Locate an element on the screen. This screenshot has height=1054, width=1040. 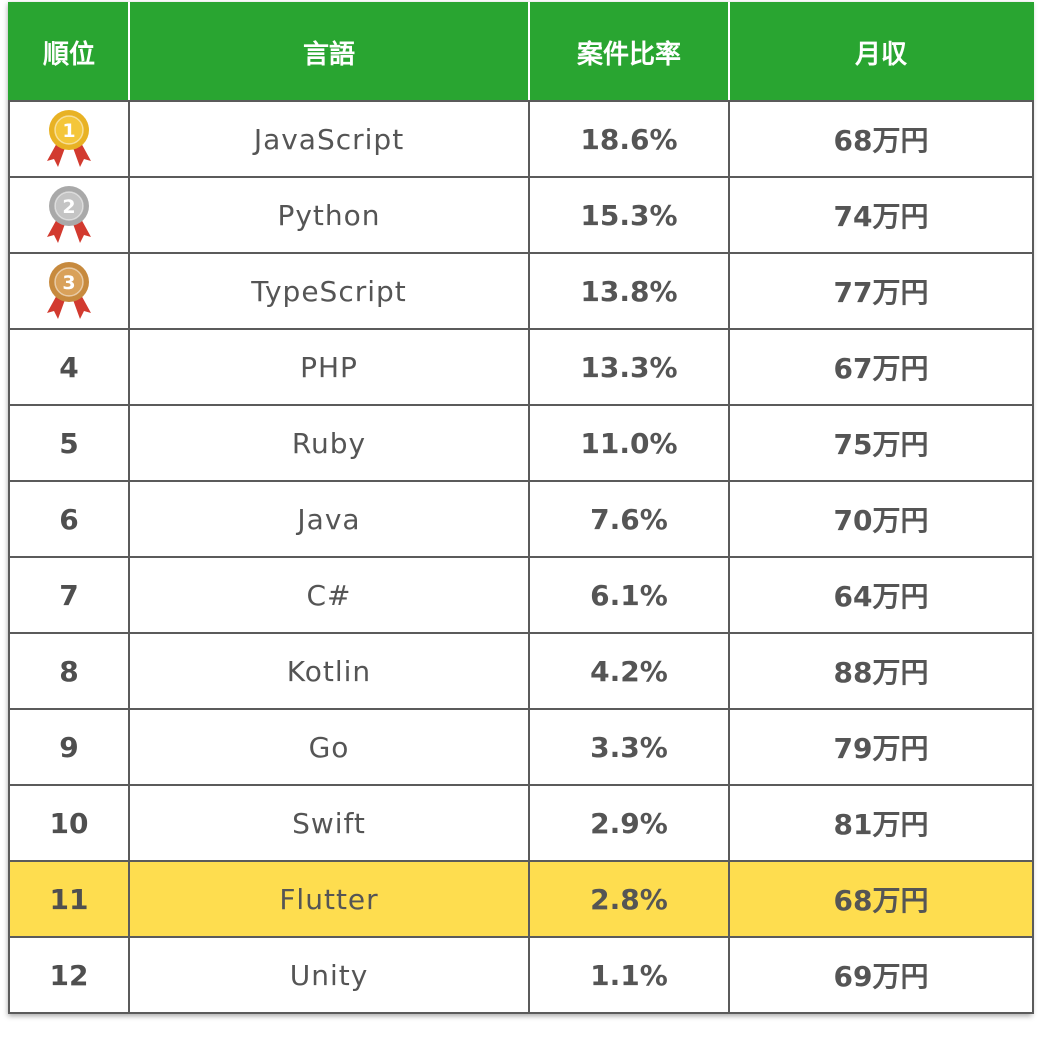
ratio-cell: 18.6% is located at coordinates (629, 139).